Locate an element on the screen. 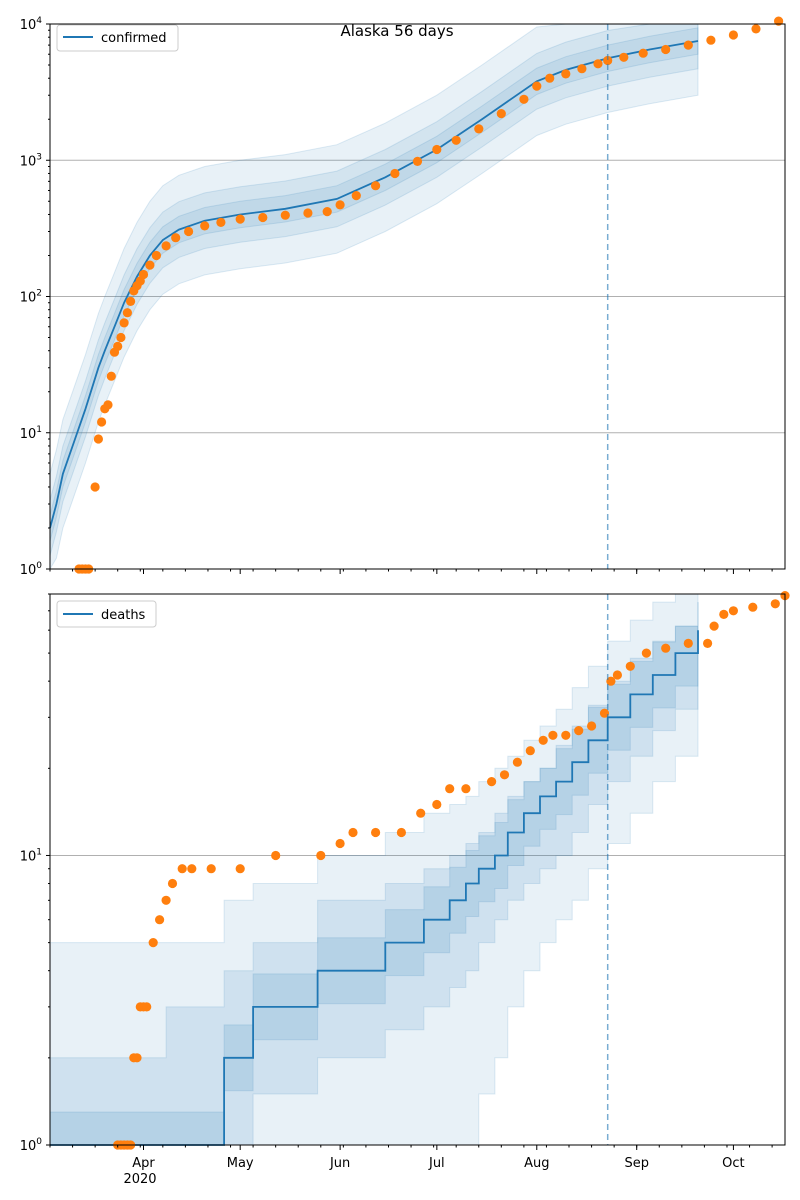 This screenshot has height=1200, width=800. top-y-tick-label: 100 is located at coordinates (31, 569).